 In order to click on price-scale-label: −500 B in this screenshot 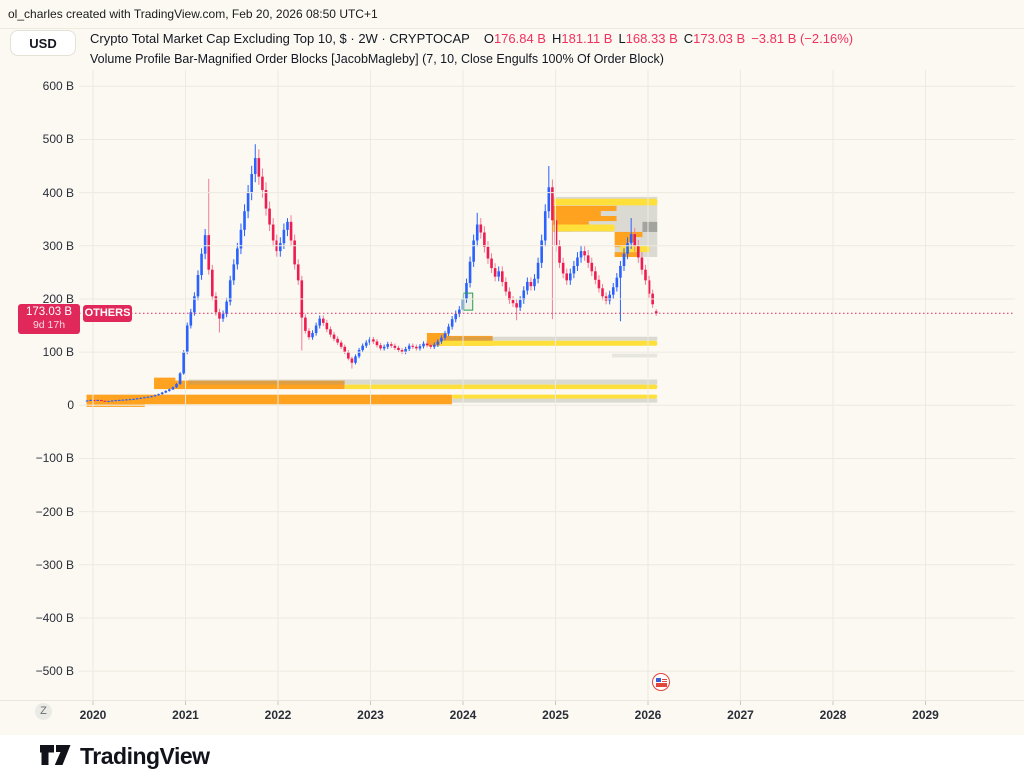, I will do `click(54, 671)`.